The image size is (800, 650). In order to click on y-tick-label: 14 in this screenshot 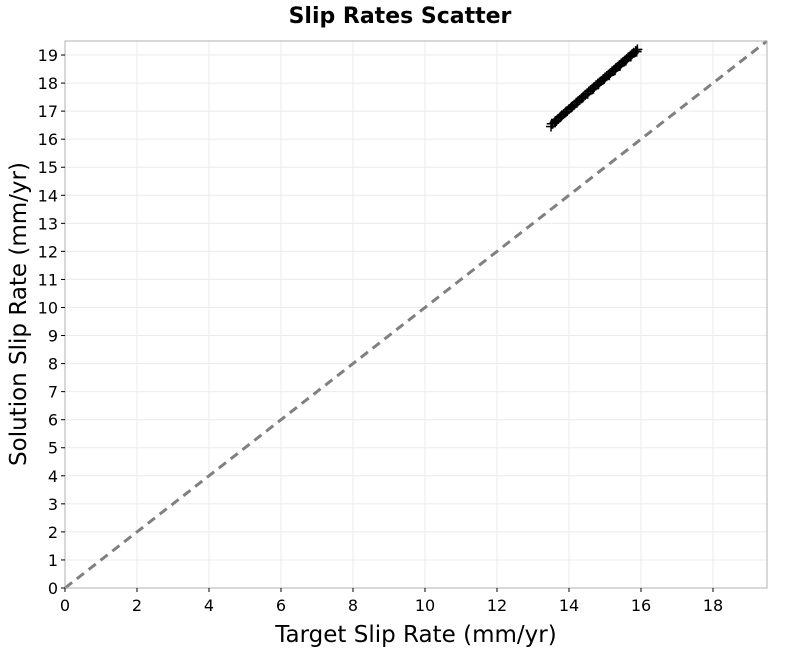, I will do `click(48, 195)`.